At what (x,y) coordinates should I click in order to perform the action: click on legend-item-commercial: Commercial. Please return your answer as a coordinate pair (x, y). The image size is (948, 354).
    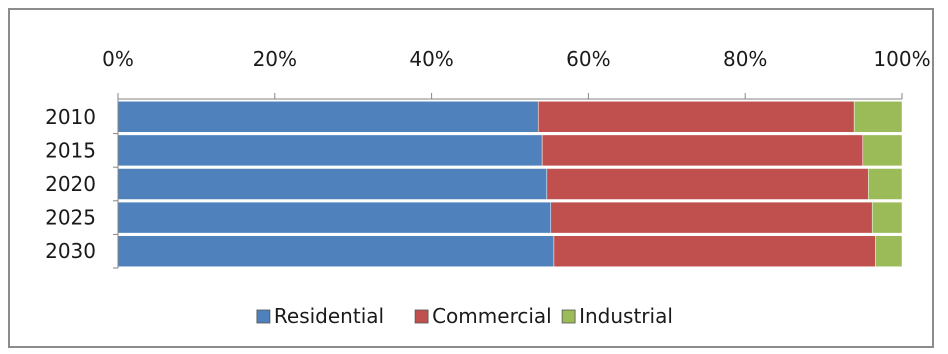
    Looking at the image, I should click on (483, 316).